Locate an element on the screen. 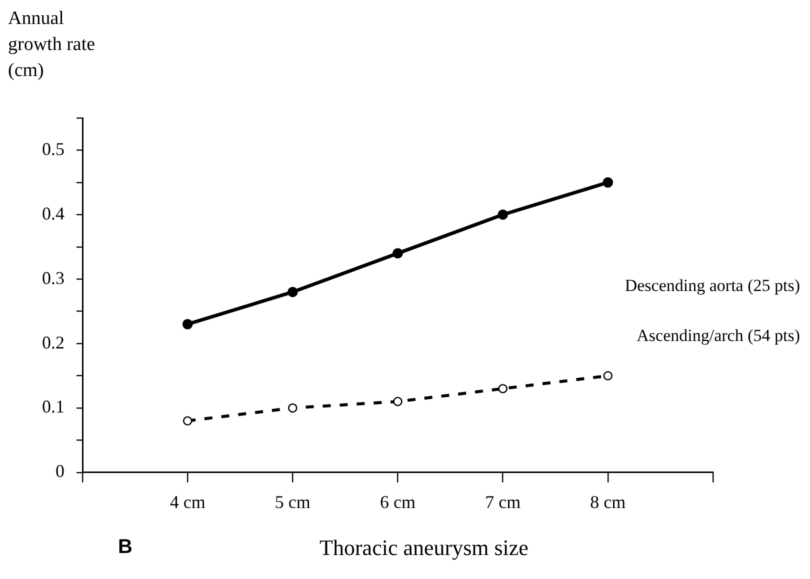  x-tick-label: 8 cm is located at coordinates (608, 502).